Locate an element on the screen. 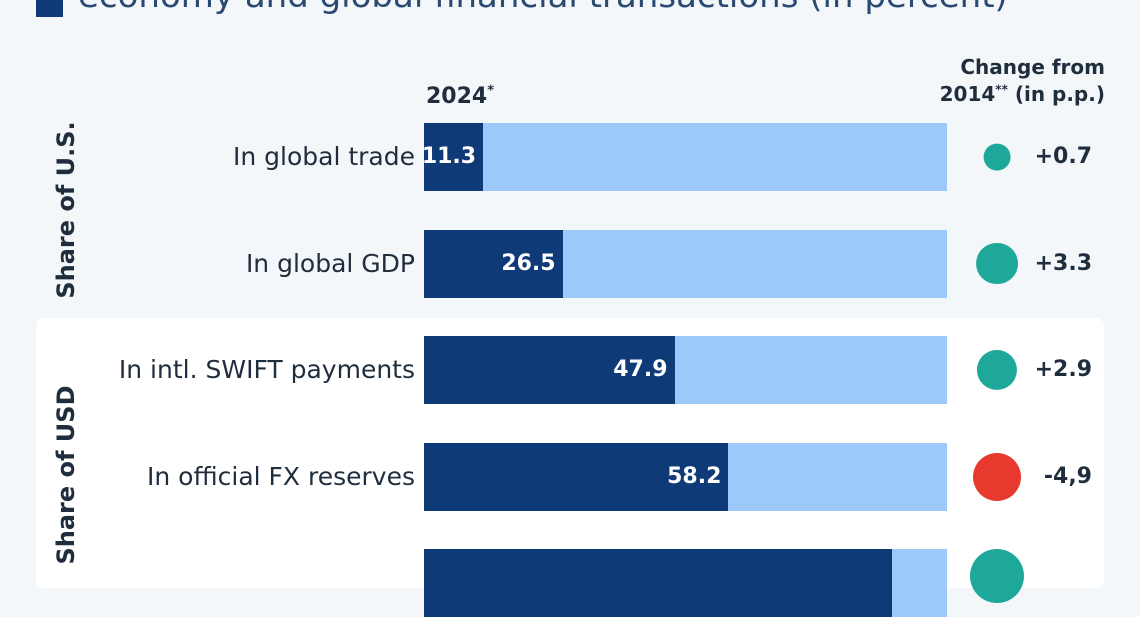 Image resolution: width=1140 pixels, height=617 pixels. bar-track: 58.2 is located at coordinates (685, 476).